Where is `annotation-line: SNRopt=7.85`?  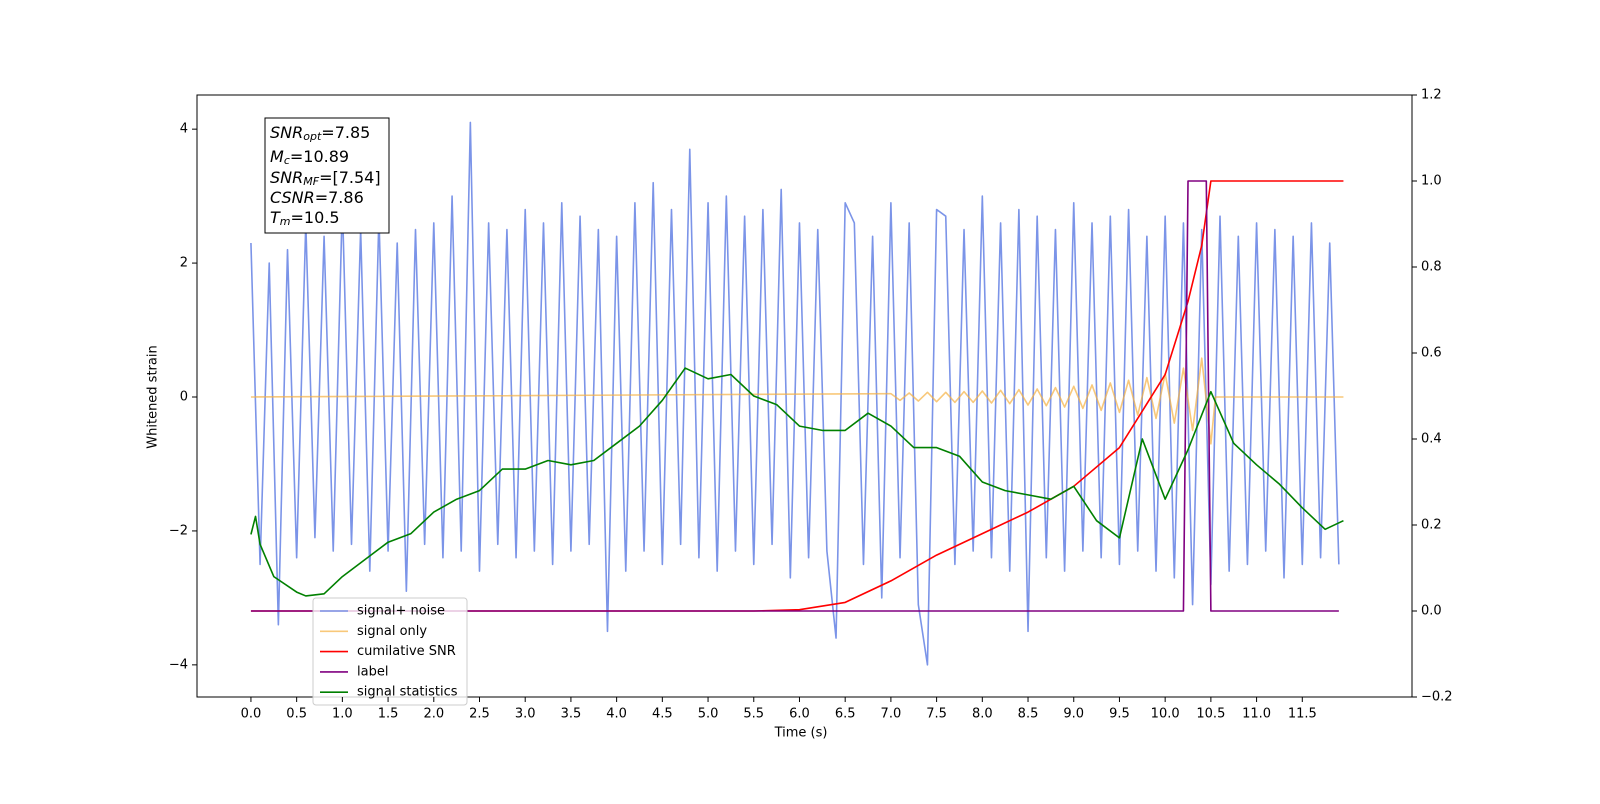
annotation-line: SNRopt=7.85 is located at coordinates (320, 133).